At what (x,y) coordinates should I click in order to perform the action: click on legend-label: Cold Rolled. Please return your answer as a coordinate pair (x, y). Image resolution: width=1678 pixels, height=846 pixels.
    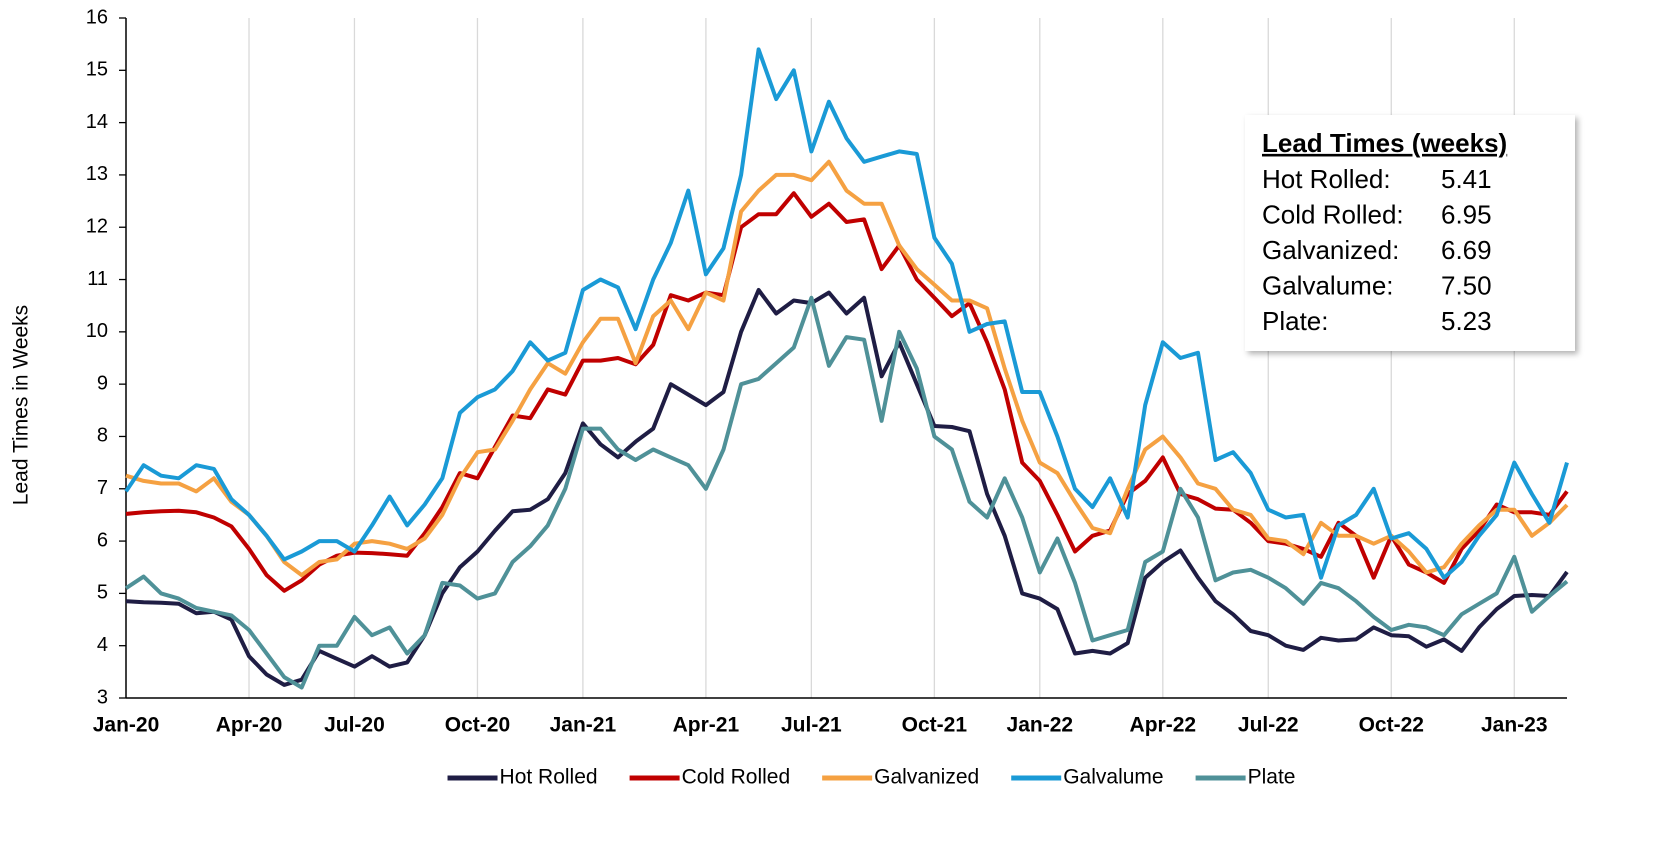
    Looking at the image, I should click on (736, 777).